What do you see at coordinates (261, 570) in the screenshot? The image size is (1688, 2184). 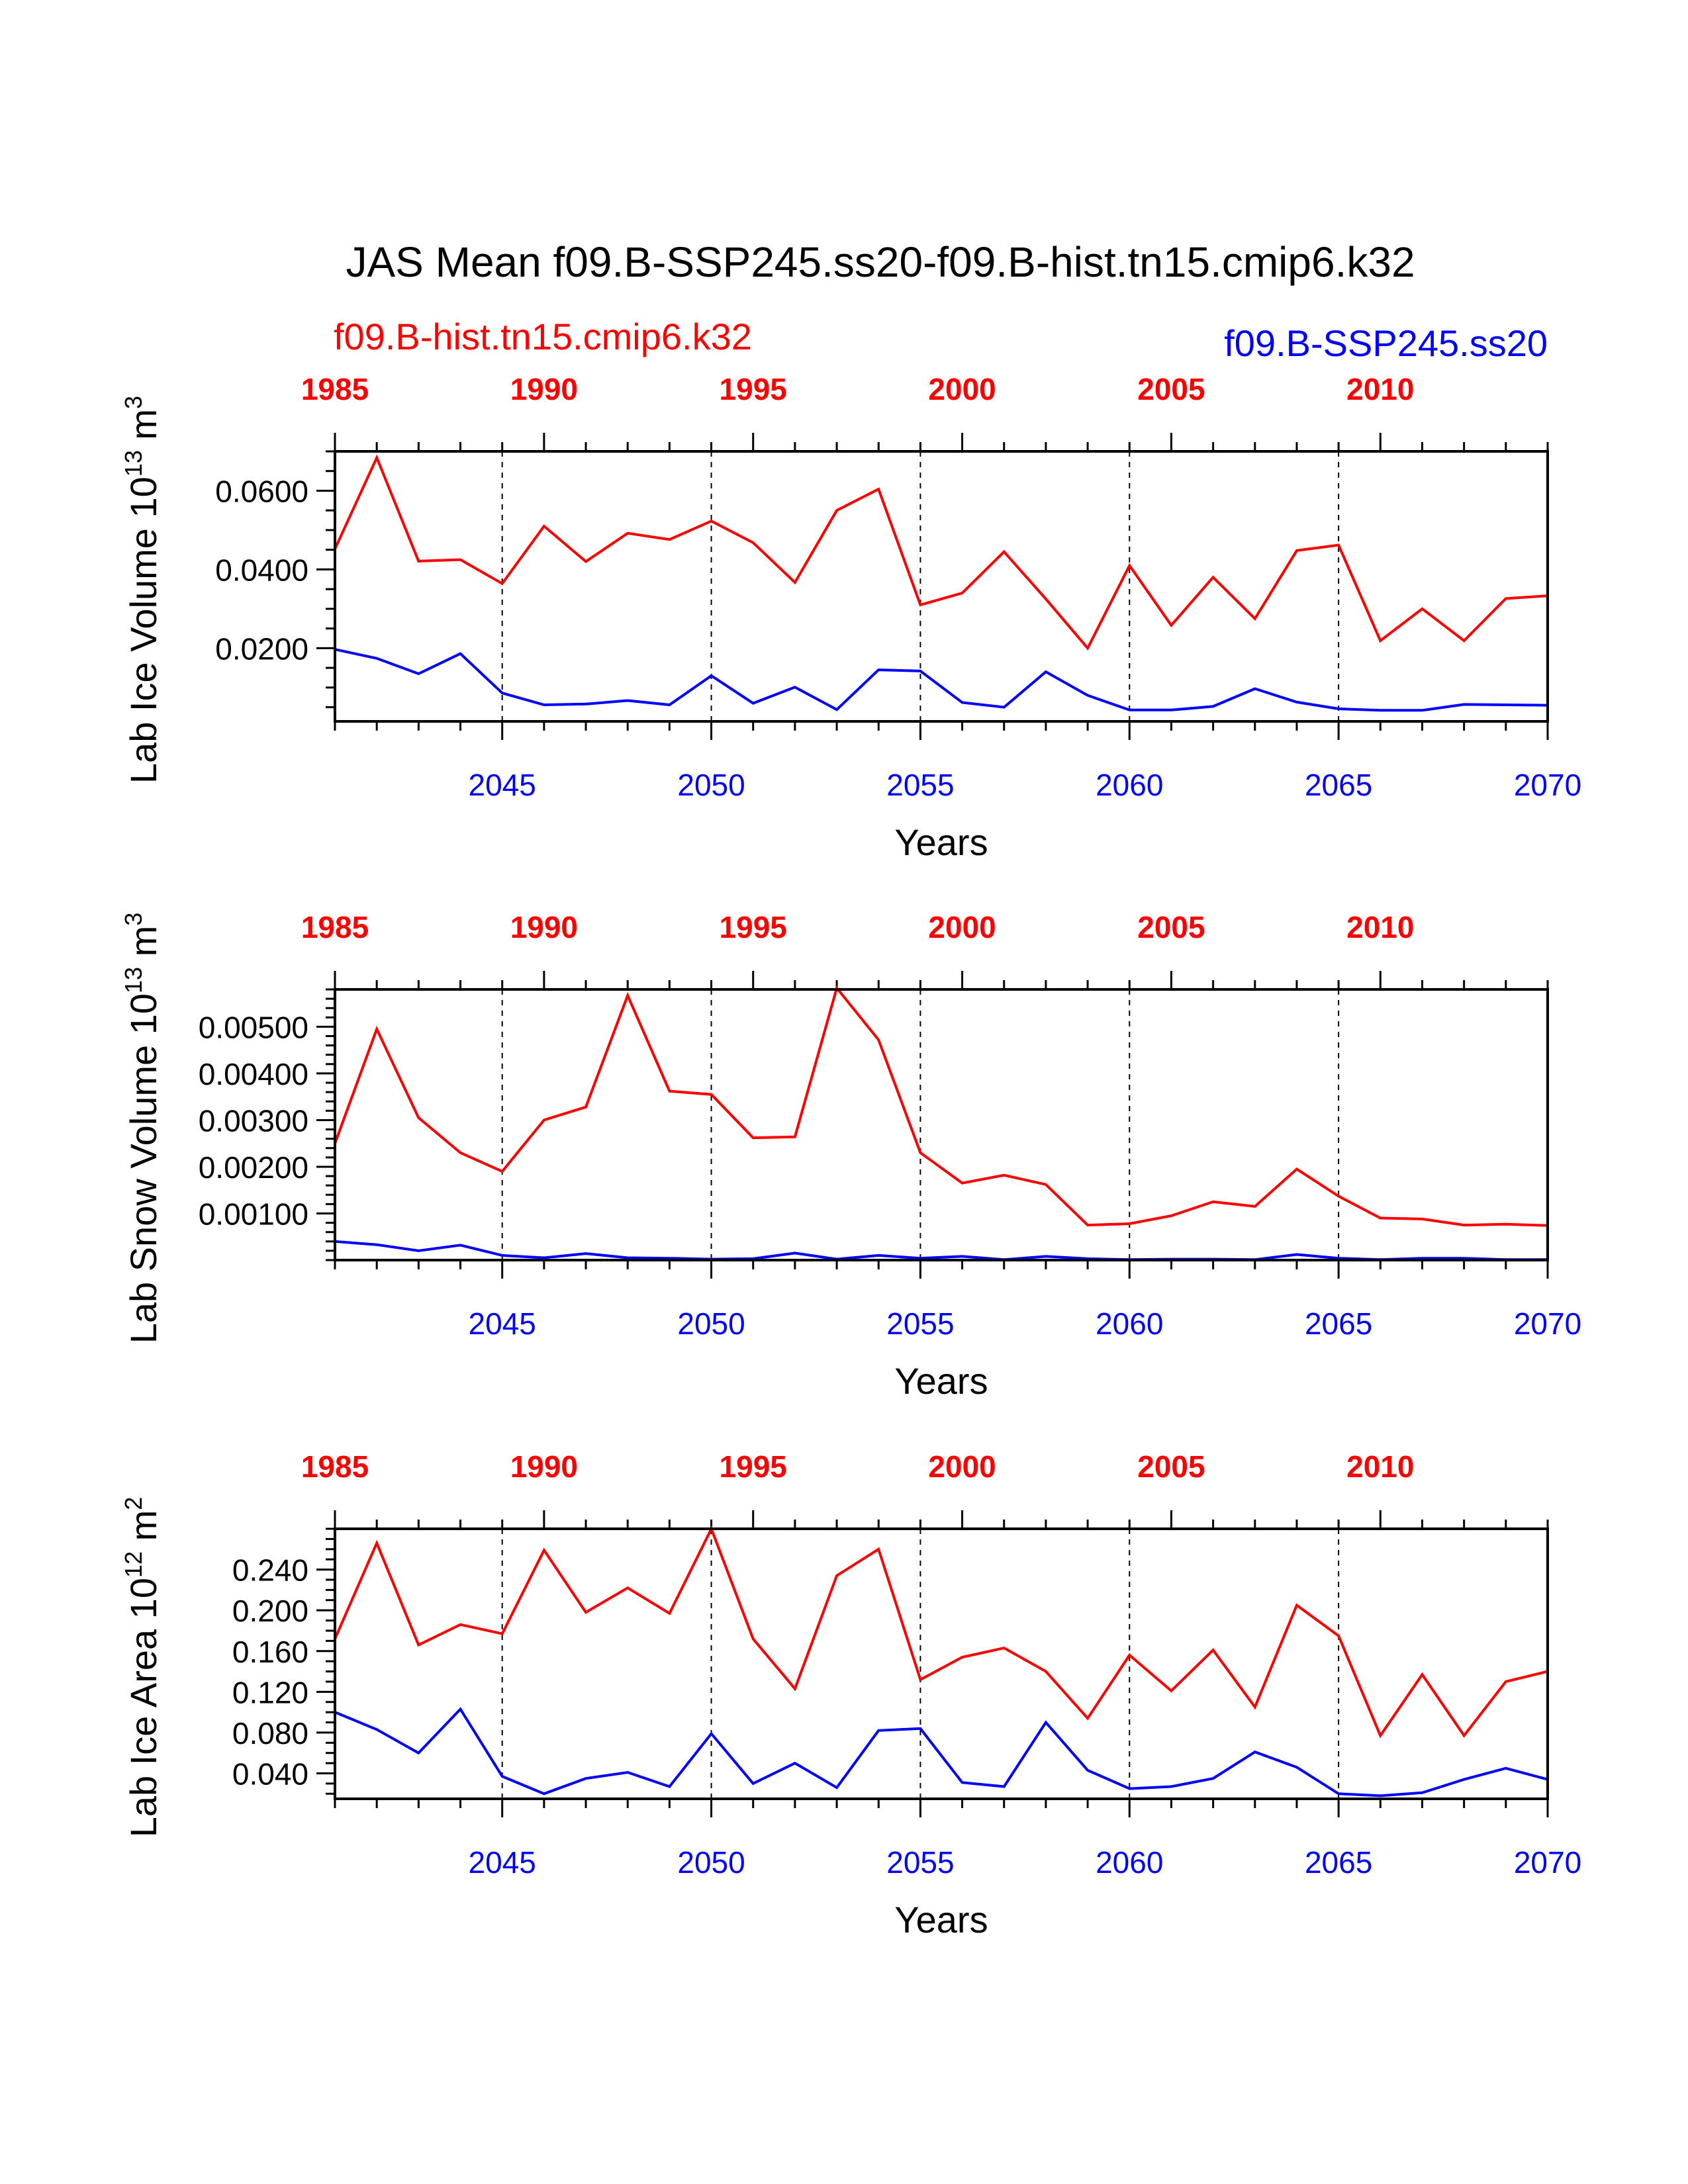 I see `y-tick-label: 0.0400` at bounding box center [261, 570].